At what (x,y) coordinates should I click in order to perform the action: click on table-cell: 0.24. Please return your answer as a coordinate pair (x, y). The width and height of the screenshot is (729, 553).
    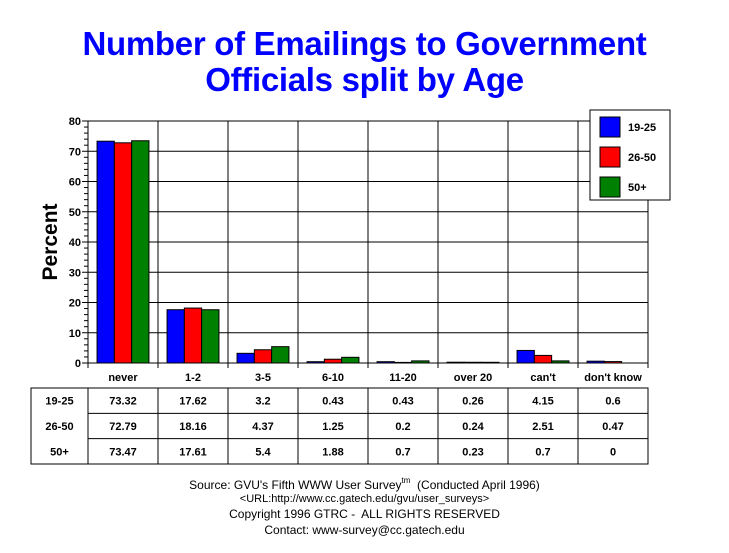
    Looking at the image, I should click on (473, 427).